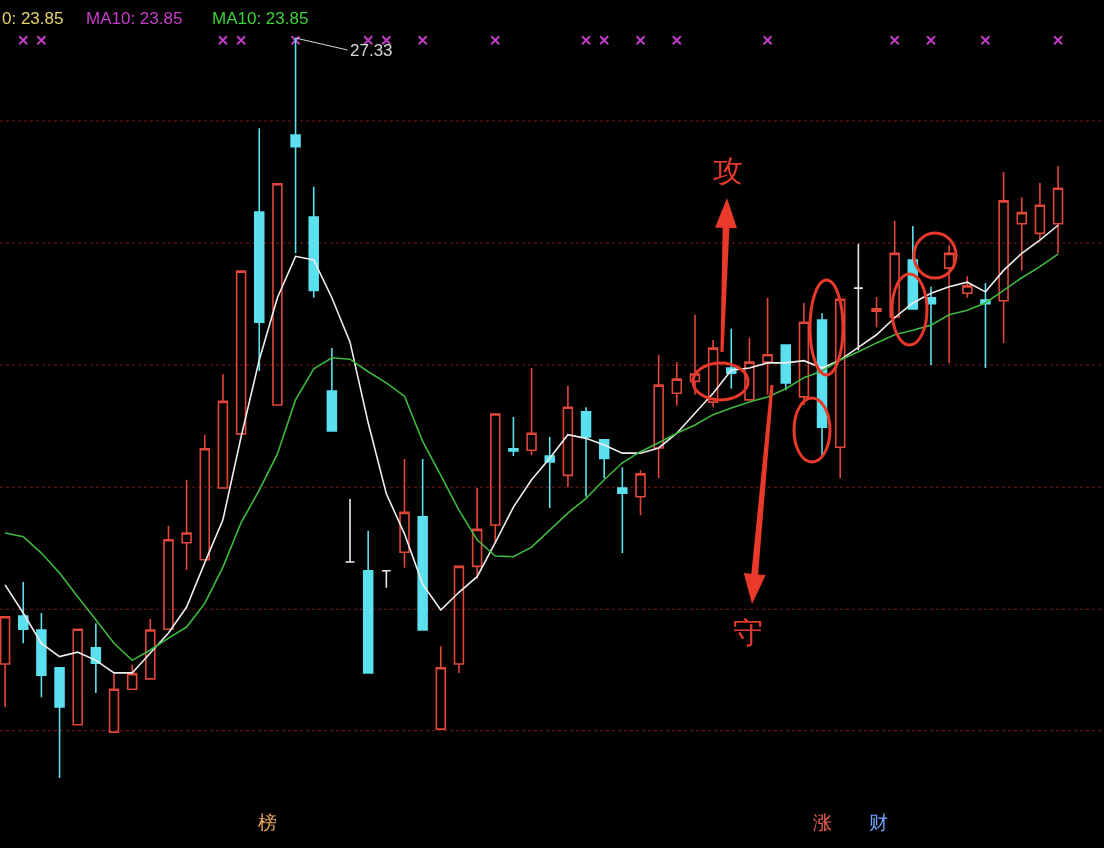 The width and height of the screenshot is (1104, 848). I want to click on text: 榜, so click(267, 822).